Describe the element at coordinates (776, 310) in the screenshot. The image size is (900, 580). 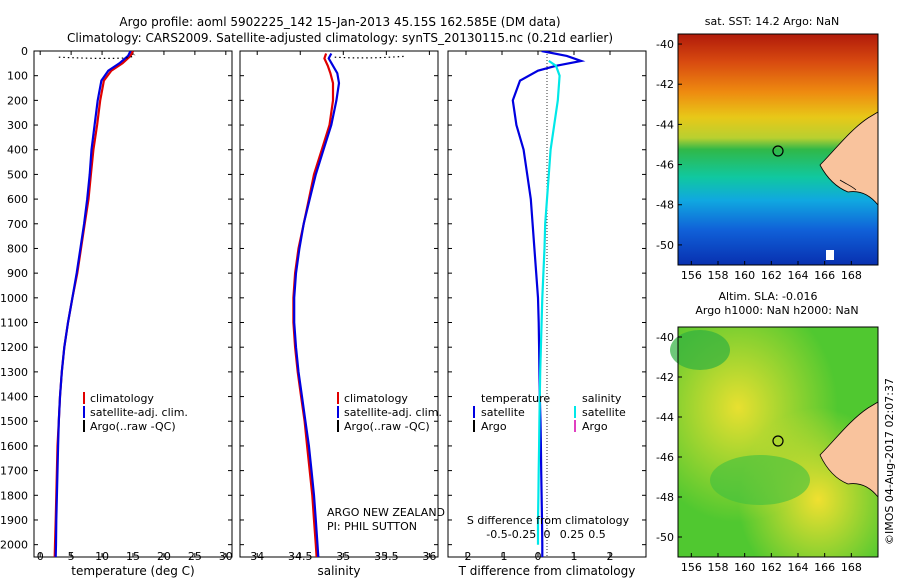
I see `sla-map-title-2: Argo h1000: NaN h2000: NaN` at that location.